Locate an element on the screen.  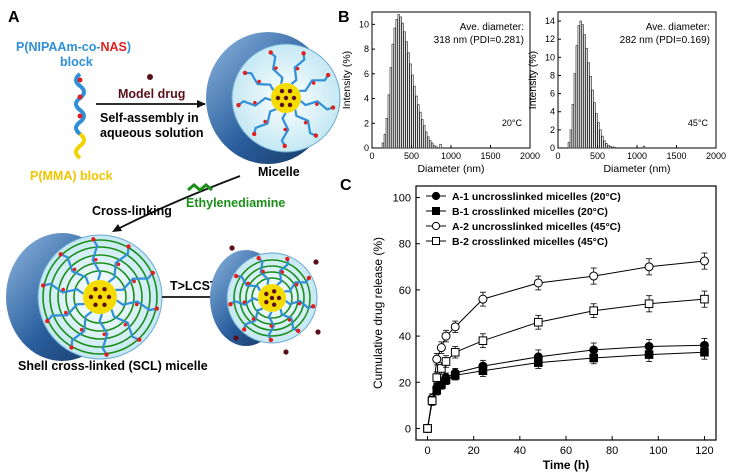
micelle-illustration is located at coordinates (273, 98).